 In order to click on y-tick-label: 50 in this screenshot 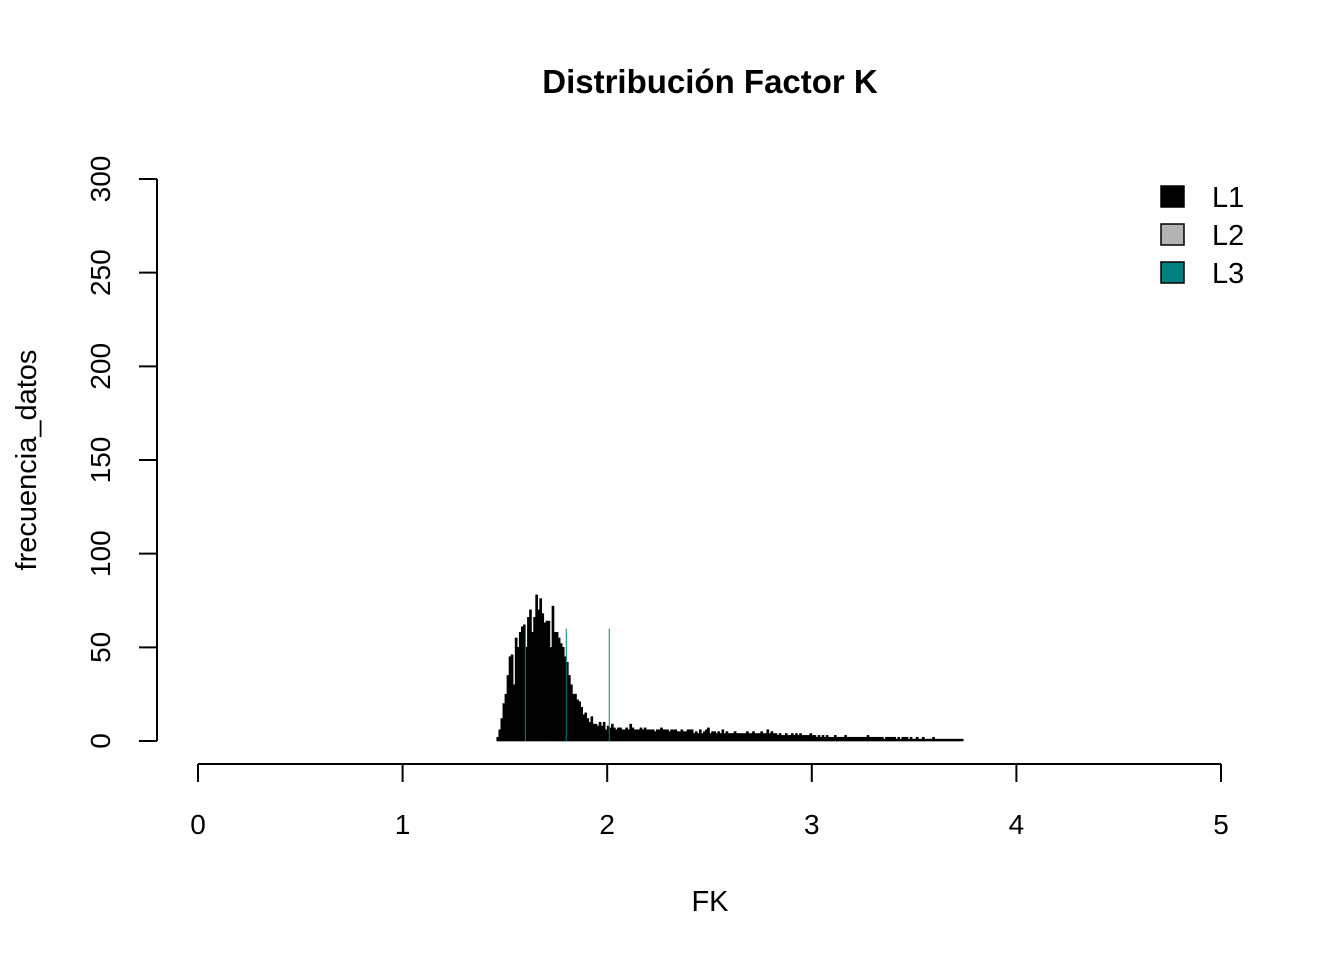, I will do `click(100, 647)`.